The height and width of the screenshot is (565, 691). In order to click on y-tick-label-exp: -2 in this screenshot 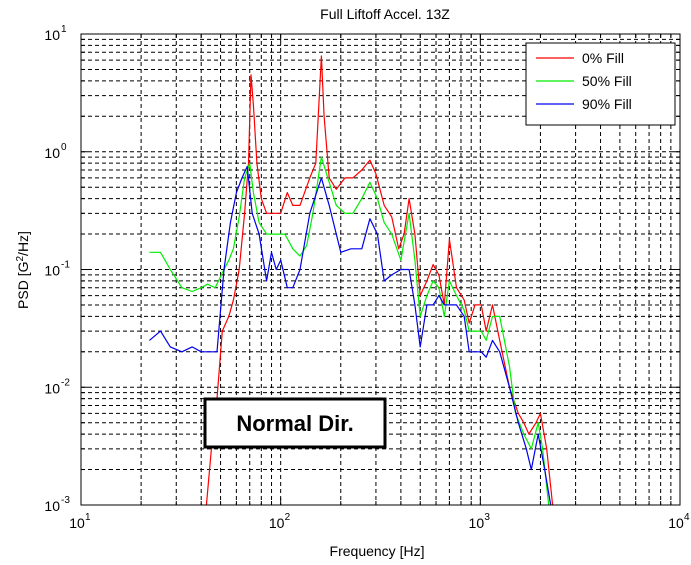, I will do `click(65, 382)`.